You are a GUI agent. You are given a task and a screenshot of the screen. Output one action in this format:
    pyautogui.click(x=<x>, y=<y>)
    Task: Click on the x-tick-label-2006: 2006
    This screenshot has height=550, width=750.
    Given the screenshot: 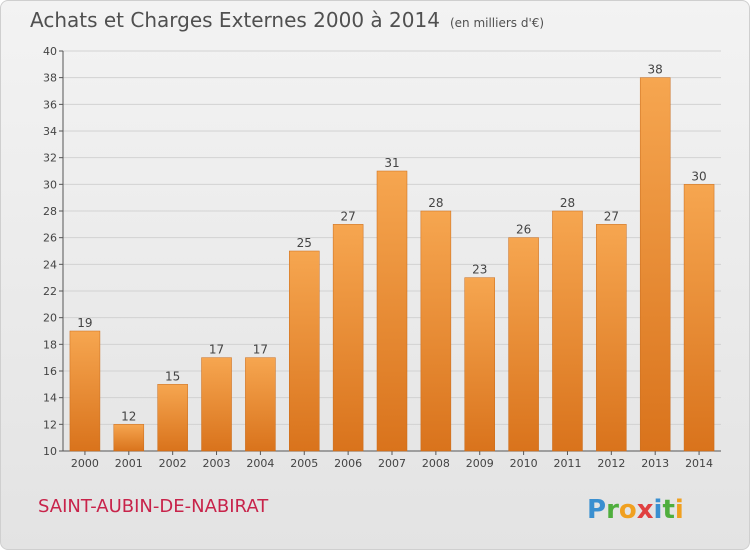 What is the action you would take?
    pyautogui.click(x=348, y=463)
    